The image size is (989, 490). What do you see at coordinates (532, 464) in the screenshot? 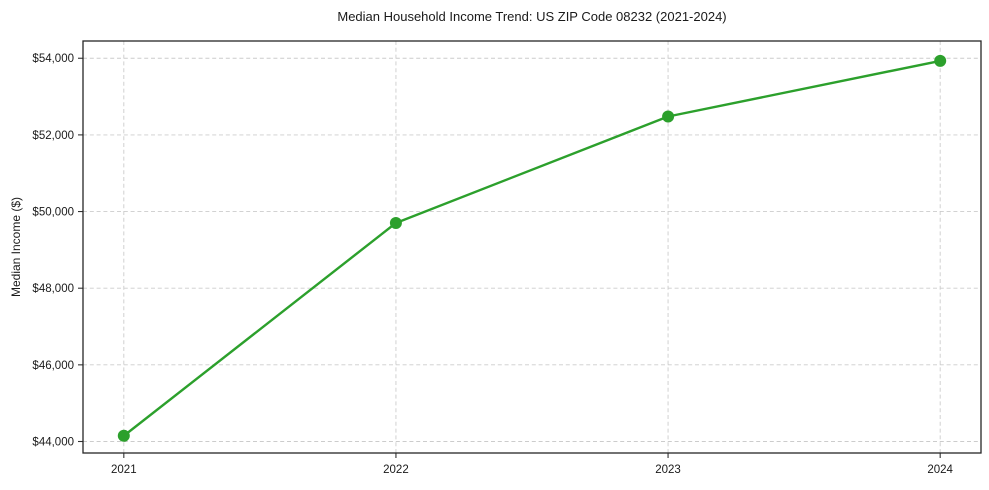
I see `x-axis-ticks: 2021 2022 2023 2024` at bounding box center [532, 464].